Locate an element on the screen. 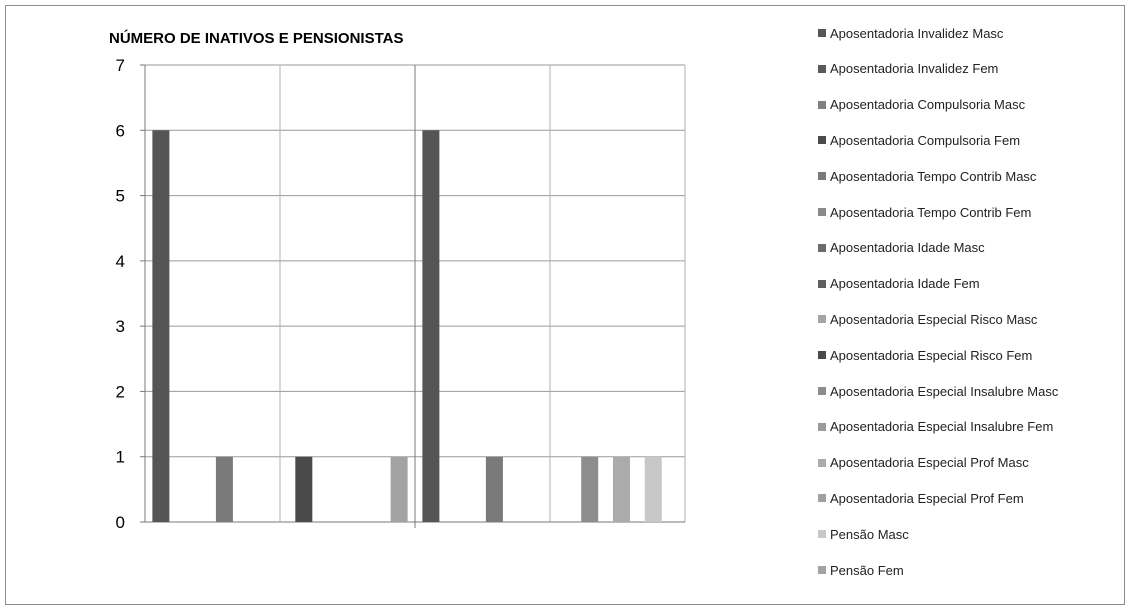 The height and width of the screenshot is (605, 1129). legend-item: Pensão Masc is located at coordinates (863, 534).